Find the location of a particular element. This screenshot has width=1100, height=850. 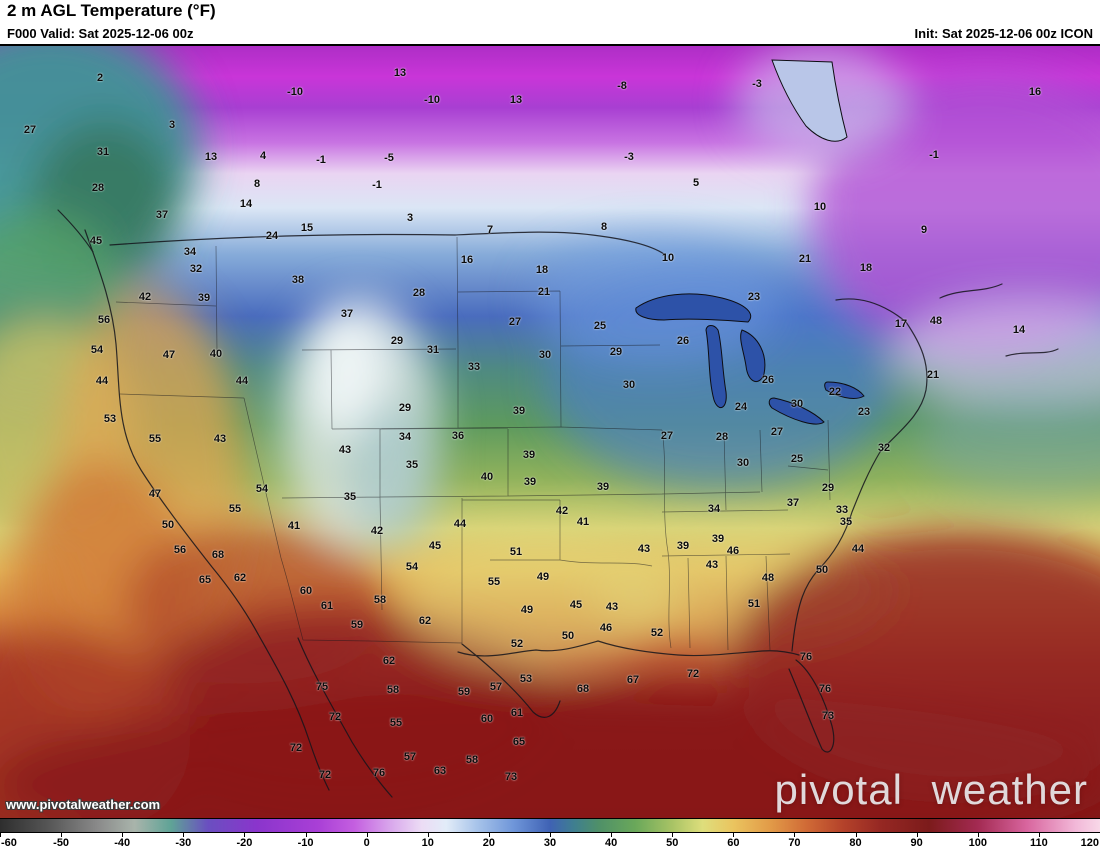

lake-ontario is located at coordinates (844, 390).